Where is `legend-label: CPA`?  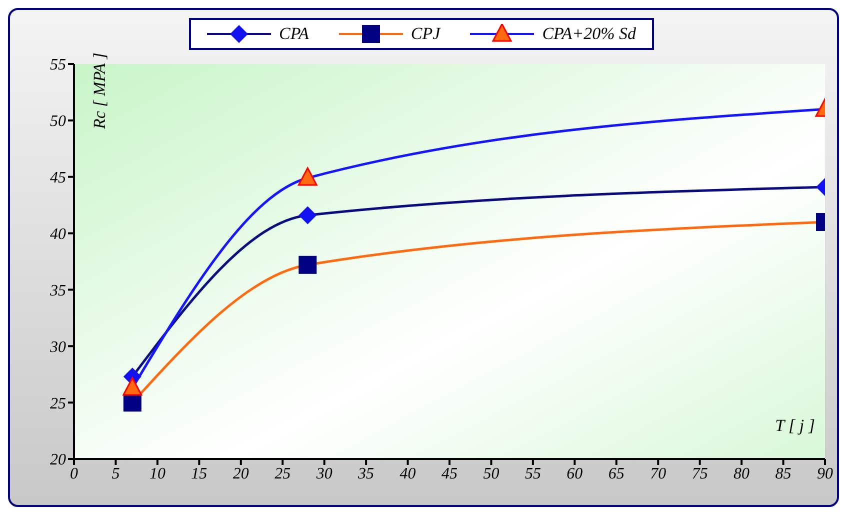 legend-label: CPA is located at coordinates (293, 34).